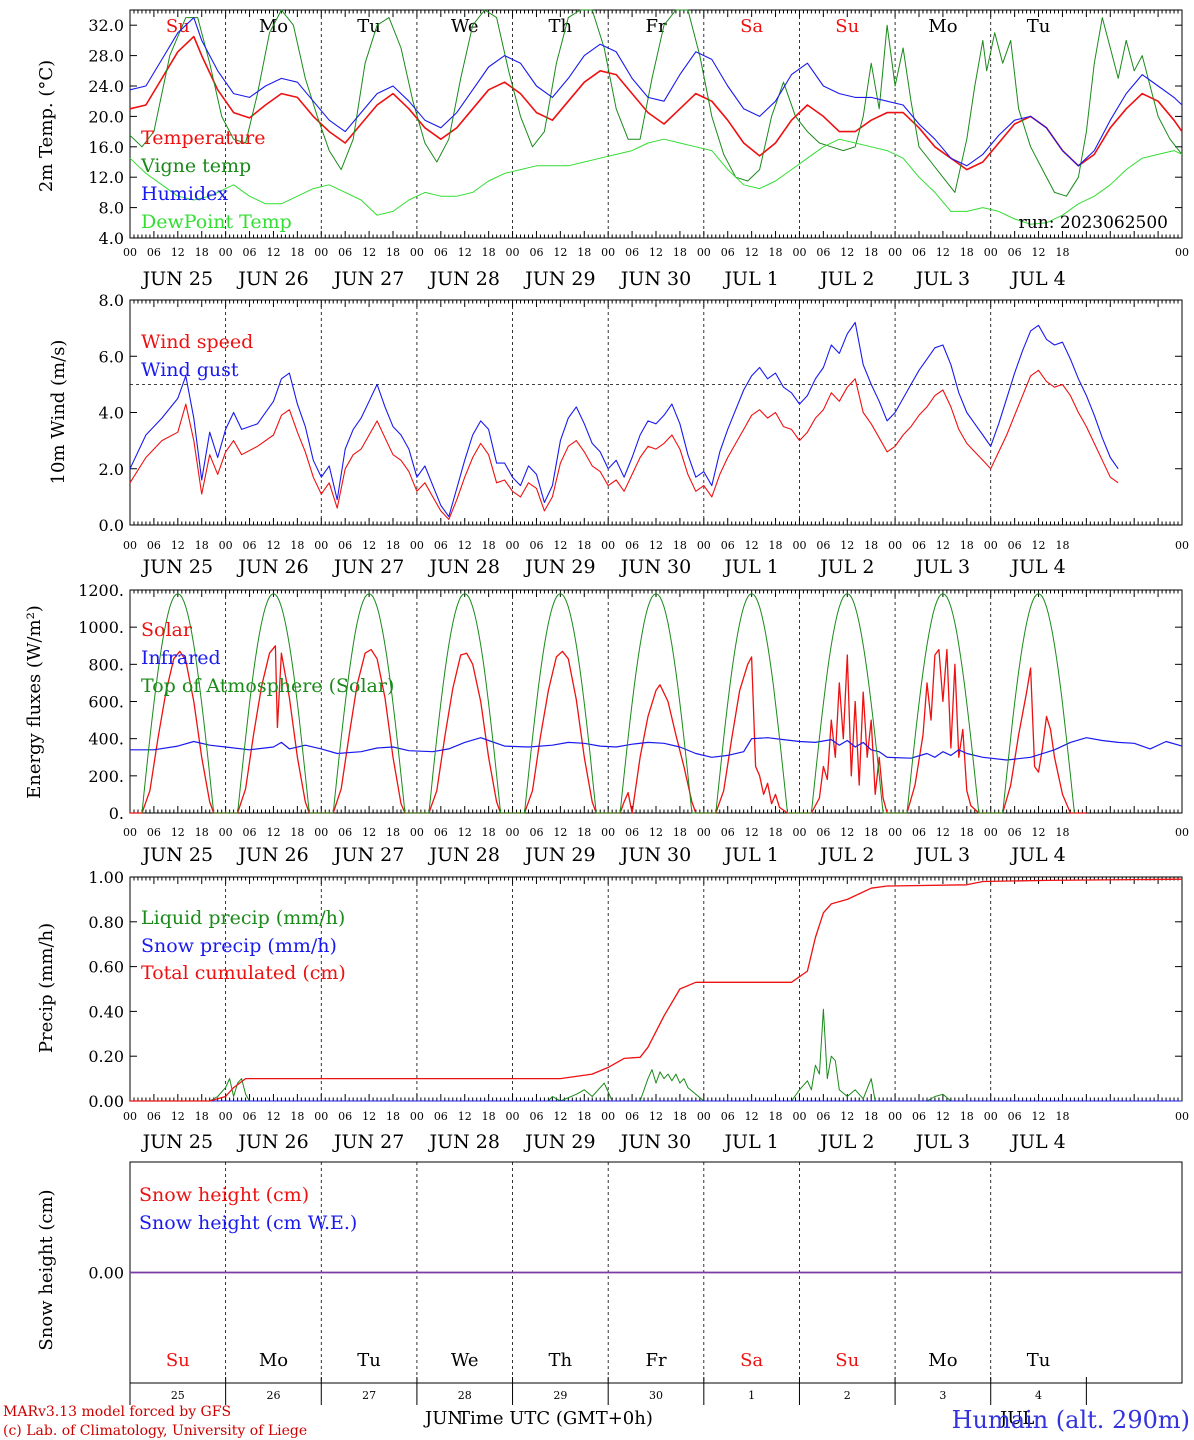  I want to click on y-tick-label: 0.00, so click(106, 1273).